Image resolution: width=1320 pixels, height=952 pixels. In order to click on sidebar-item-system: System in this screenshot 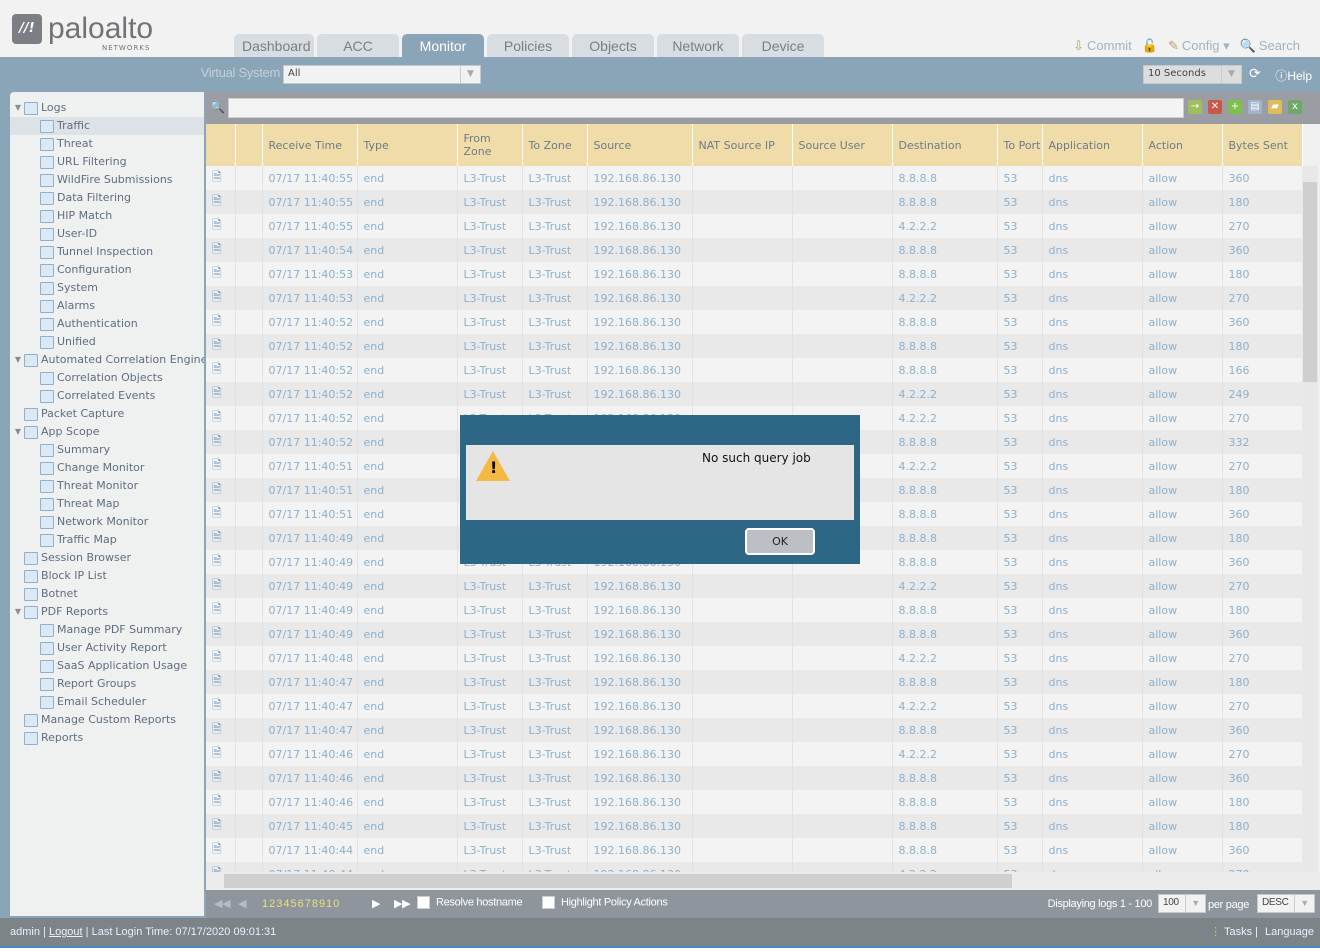, I will do `click(107, 288)`.